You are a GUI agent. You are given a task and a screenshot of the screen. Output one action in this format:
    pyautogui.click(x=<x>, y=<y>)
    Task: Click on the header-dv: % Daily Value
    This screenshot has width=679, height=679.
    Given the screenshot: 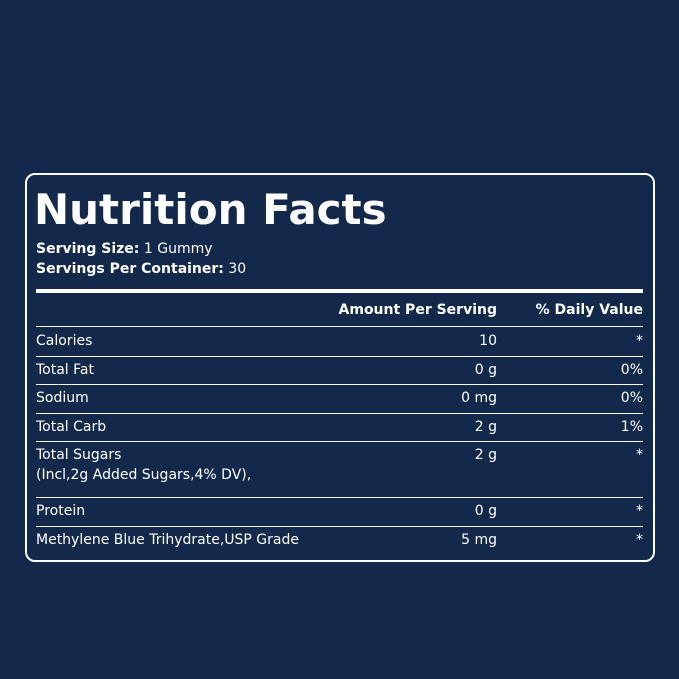 What is the action you would take?
    pyautogui.click(x=589, y=310)
    